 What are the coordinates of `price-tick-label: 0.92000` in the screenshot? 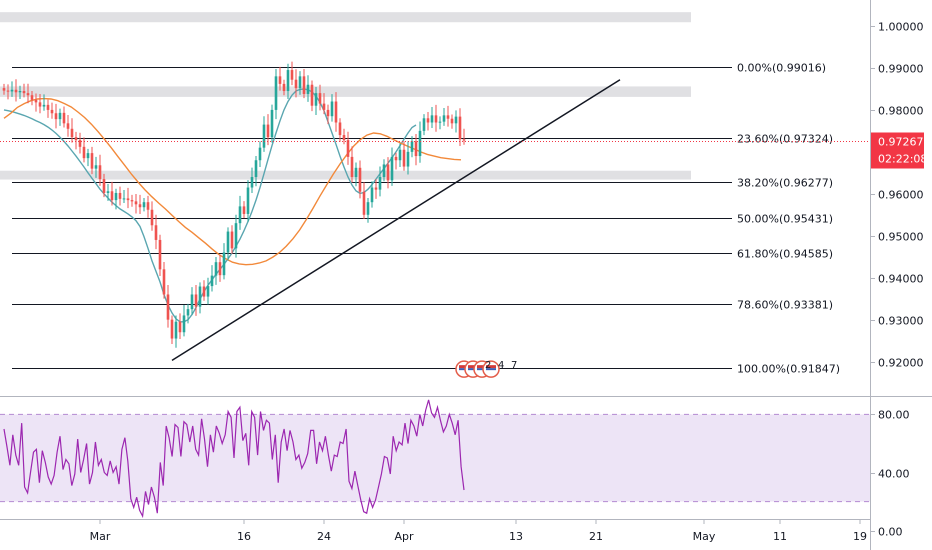 It's located at (901, 363).